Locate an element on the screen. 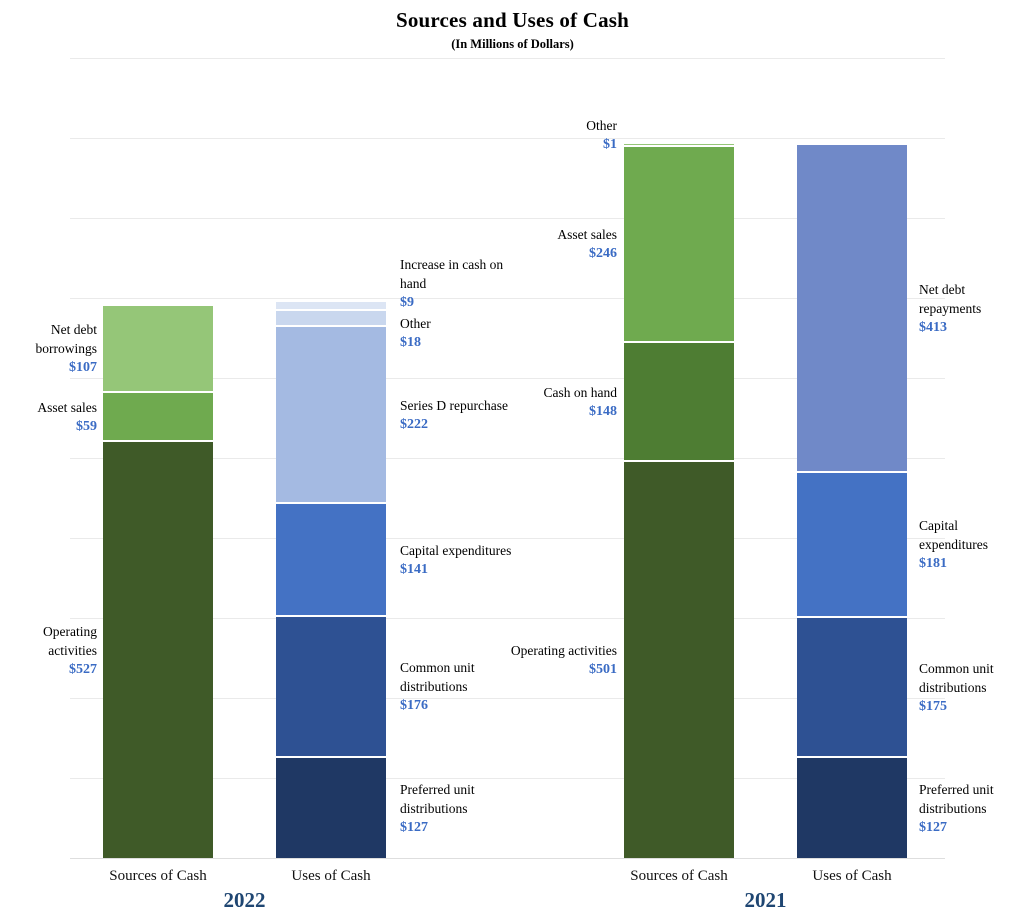 Image resolution: width=1025 pixels, height=922 pixels. chart-title: Sources and Uses of Cash is located at coordinates (512, 20).